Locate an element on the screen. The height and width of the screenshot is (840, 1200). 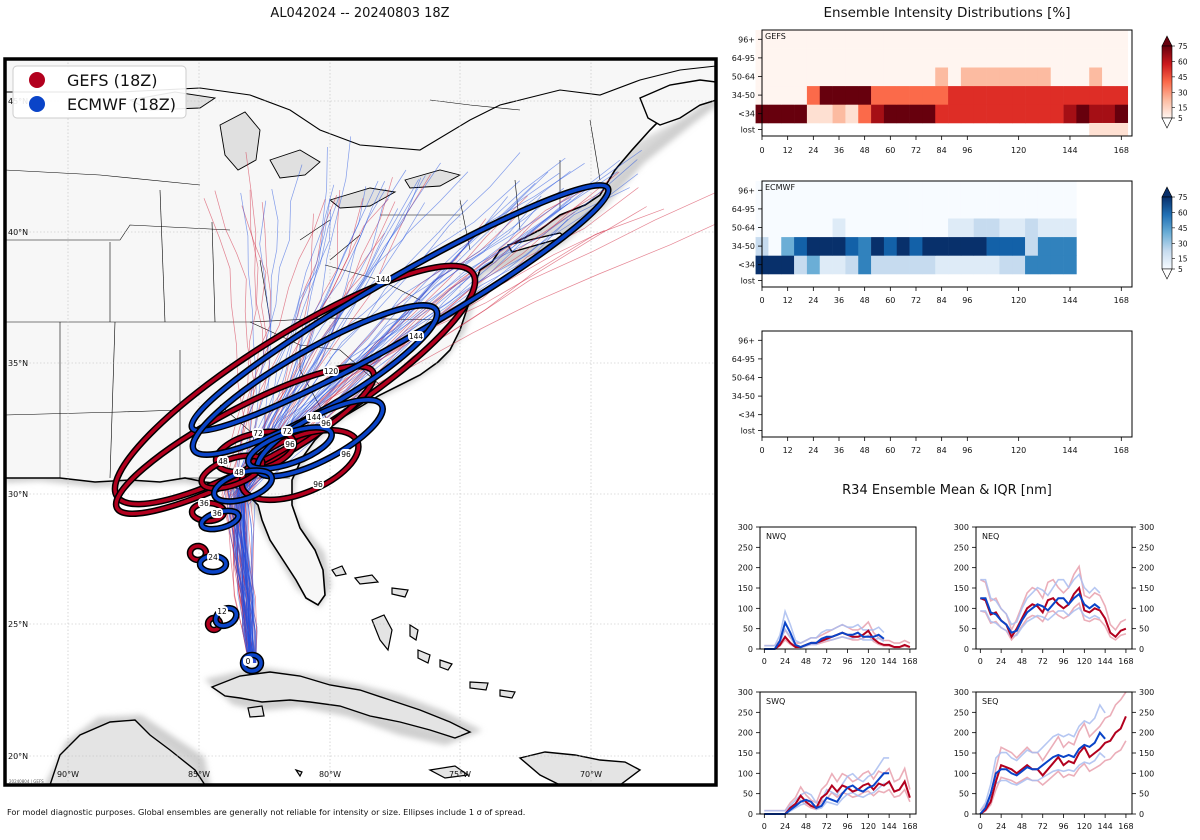
colorbar-tick-label: 75 is located at coordinates (1183, 197).